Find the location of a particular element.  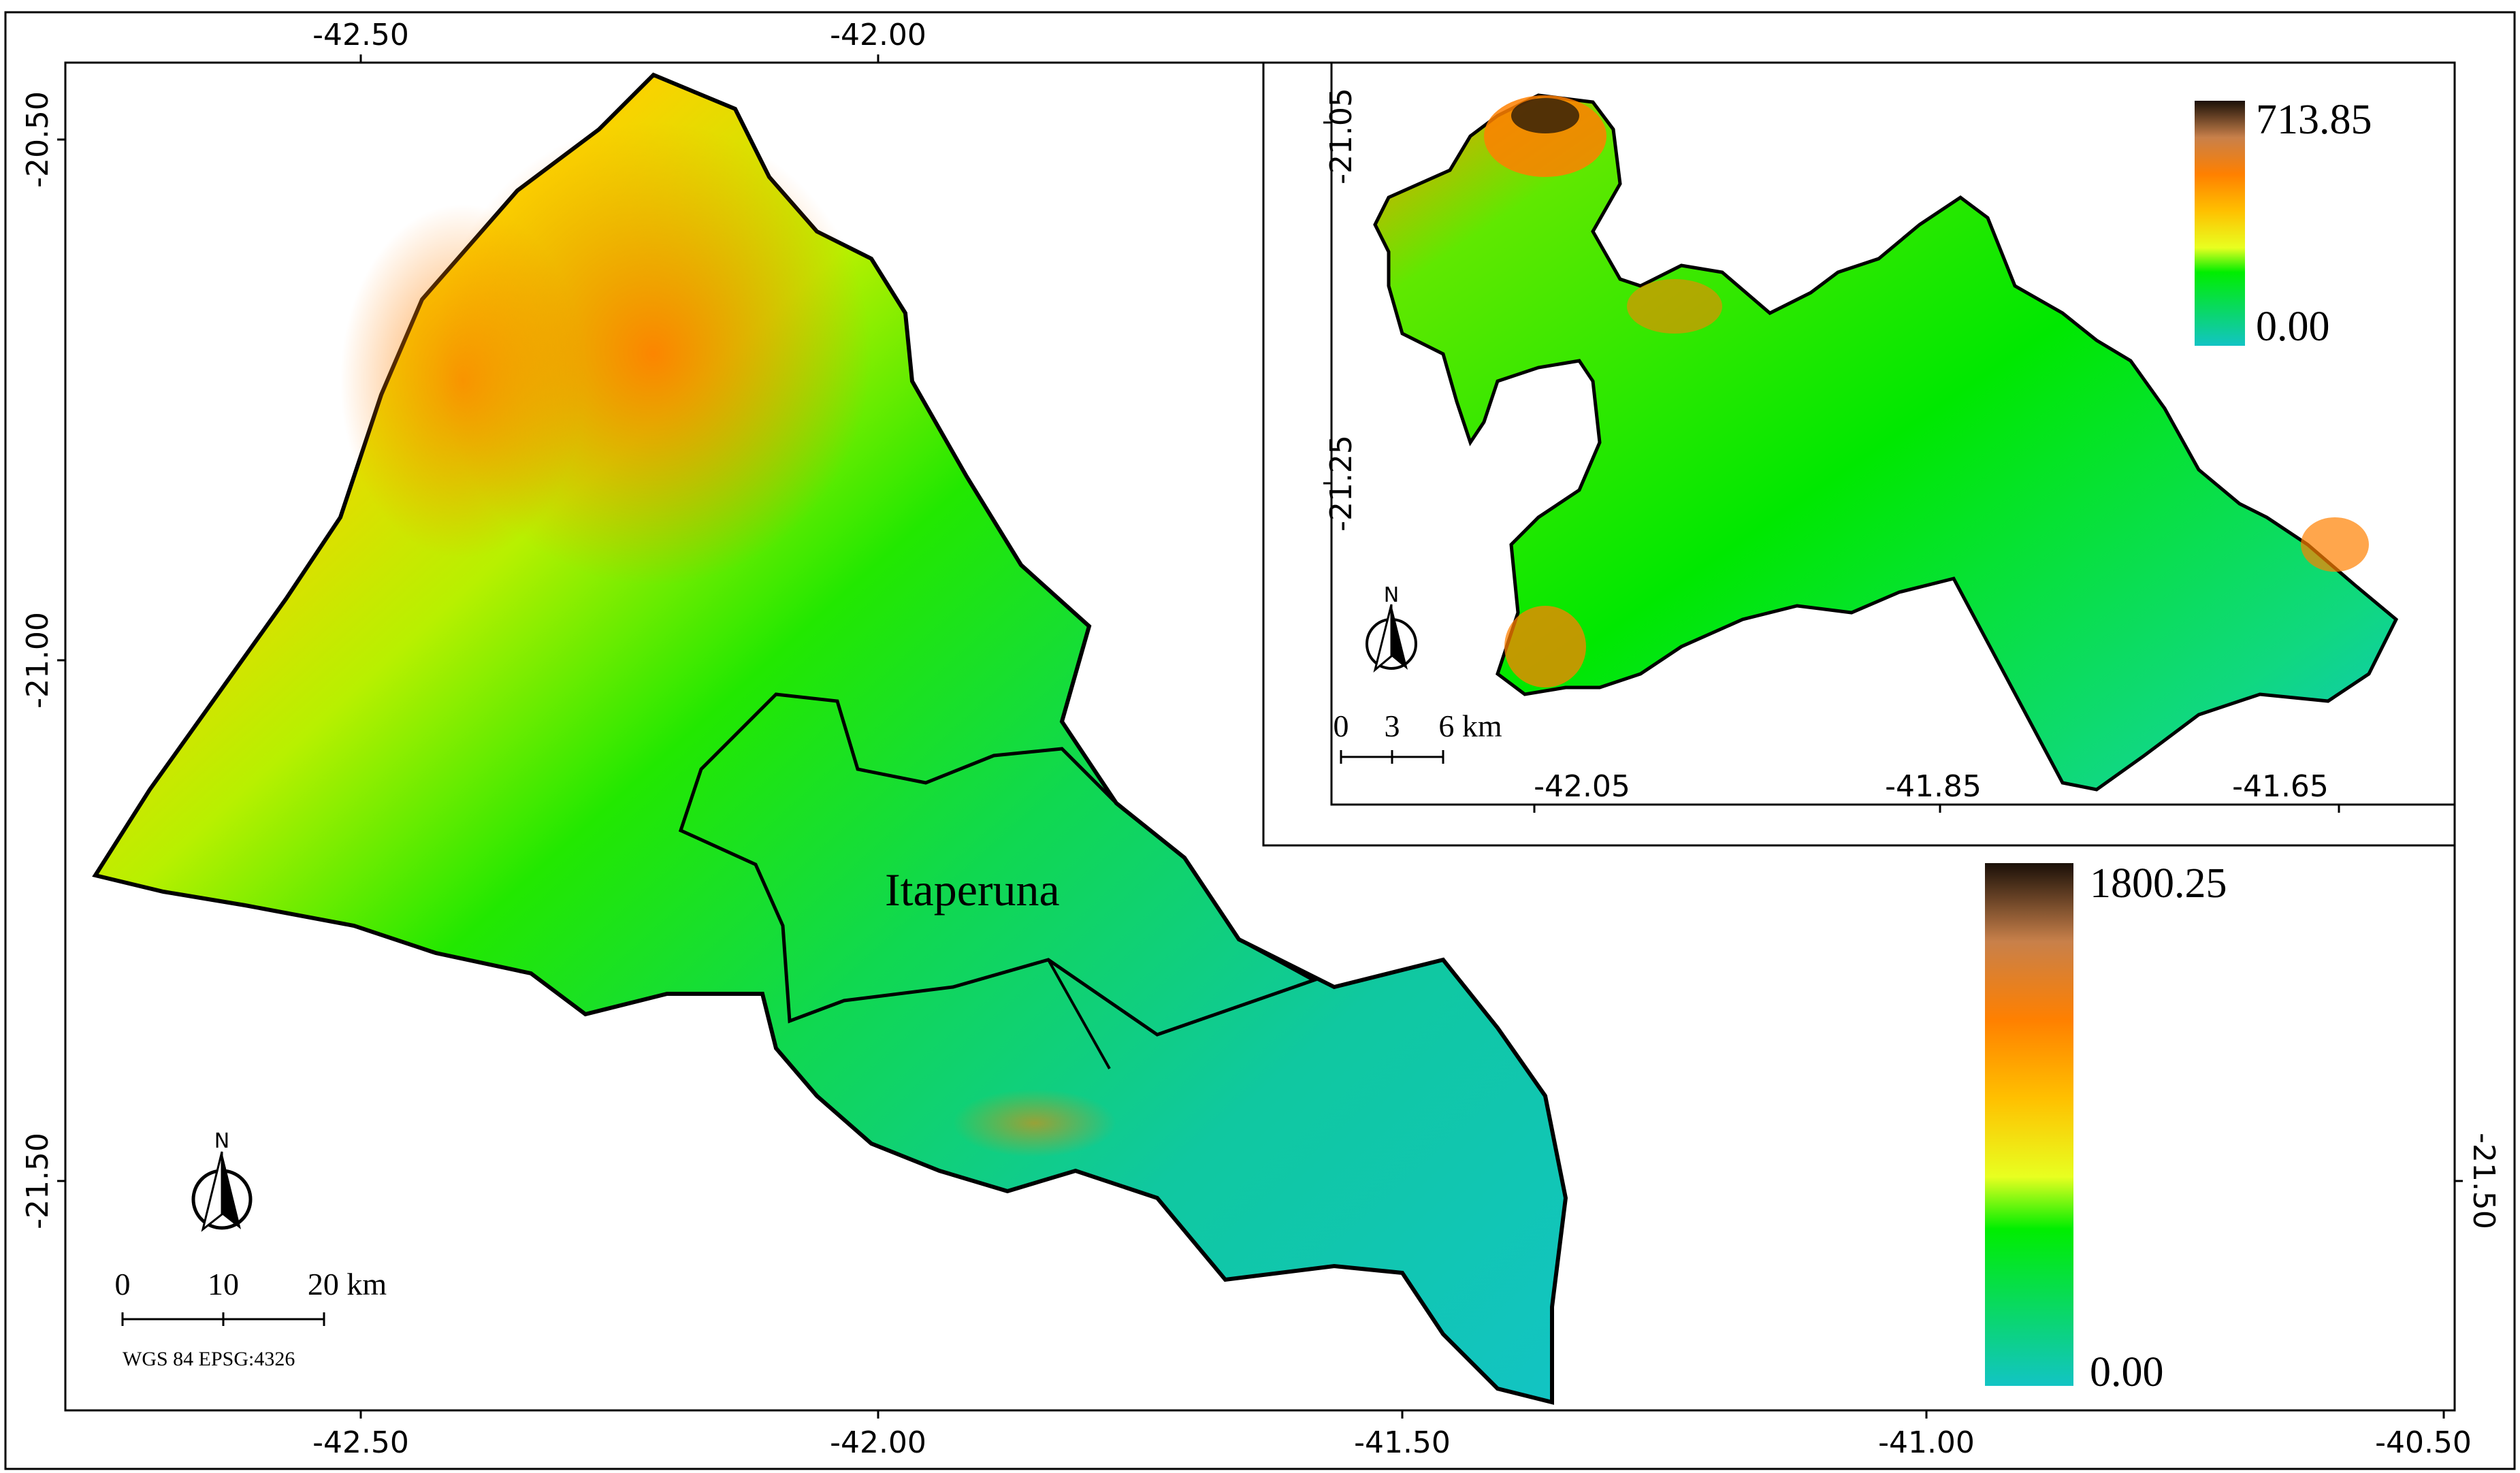

inset-peak-patch is located at coordinates (1545, 115).